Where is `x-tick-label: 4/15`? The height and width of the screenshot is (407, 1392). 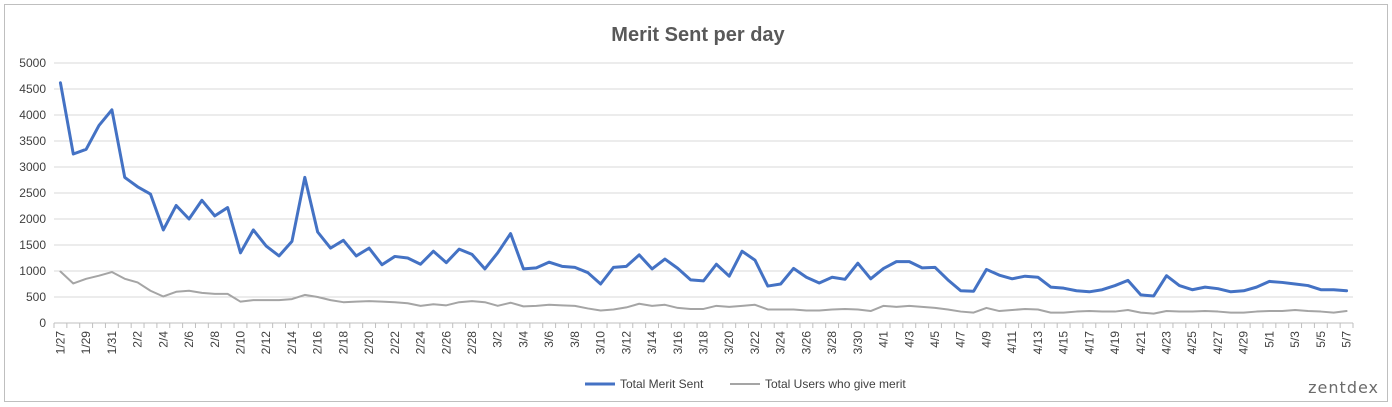 x-tick-label: 4/15 is located at coordinates (1064, 343).